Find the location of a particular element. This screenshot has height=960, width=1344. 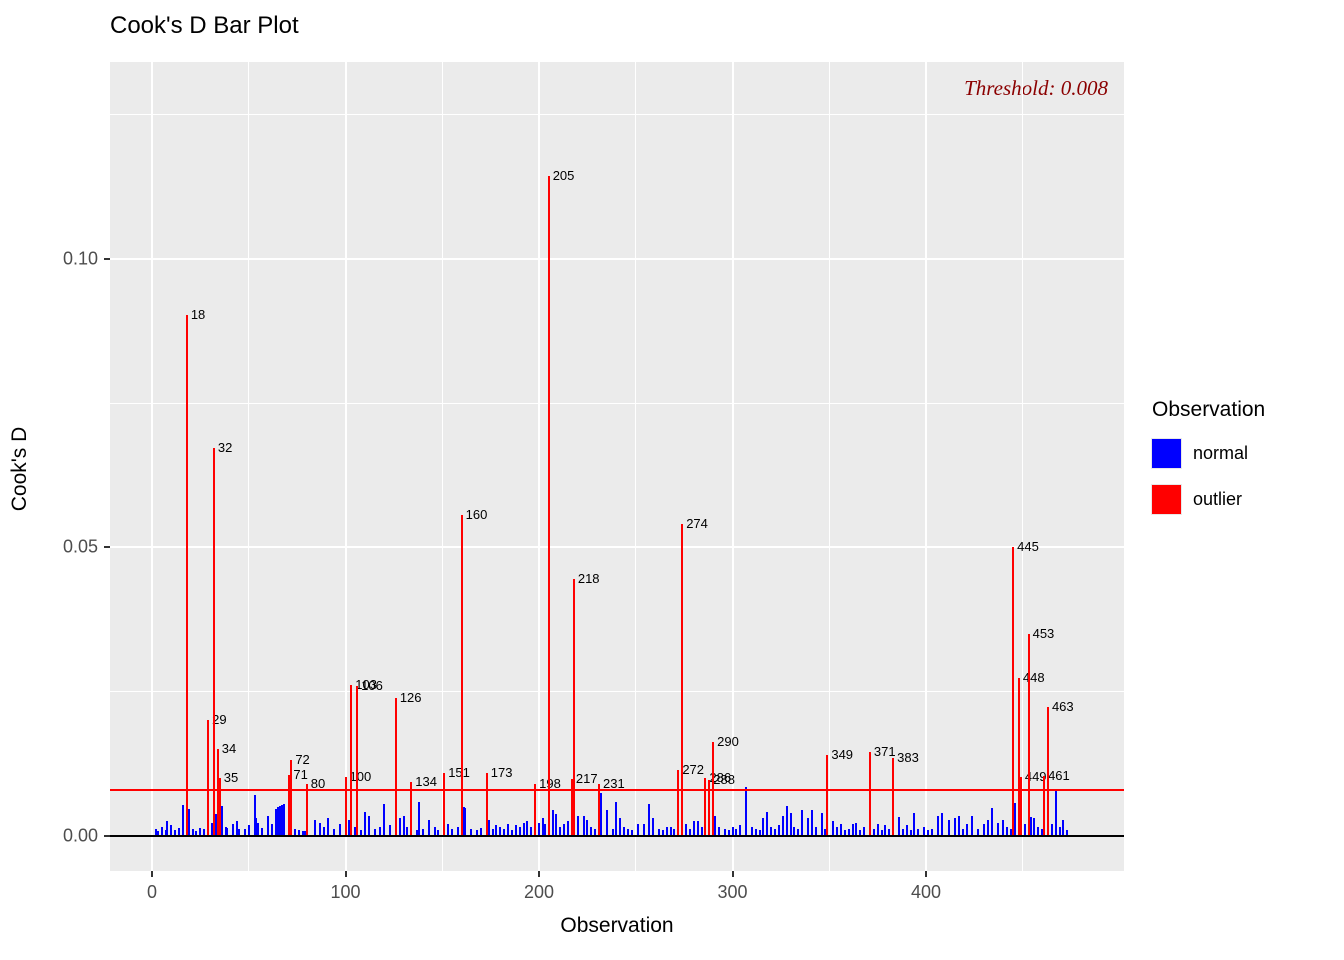

plot-title: Cook's D Bar Plot is located at coordinates (204, 25).